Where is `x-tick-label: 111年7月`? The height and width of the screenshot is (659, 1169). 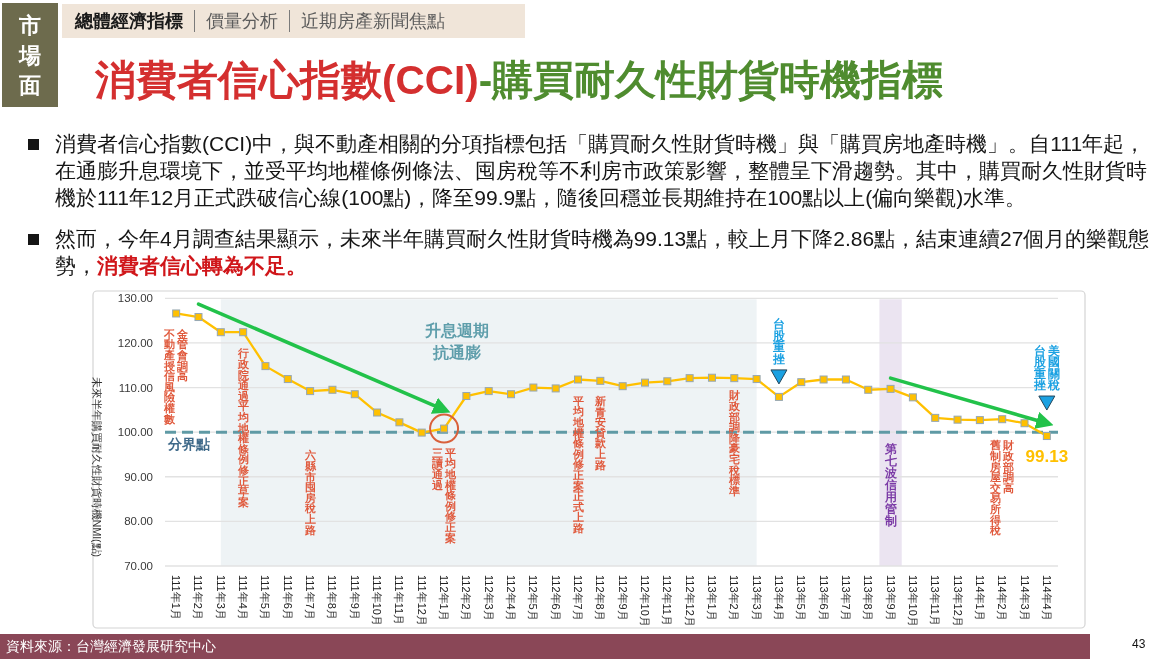 x-tick-label: 111年7月 is located at coordinates (310, 597).